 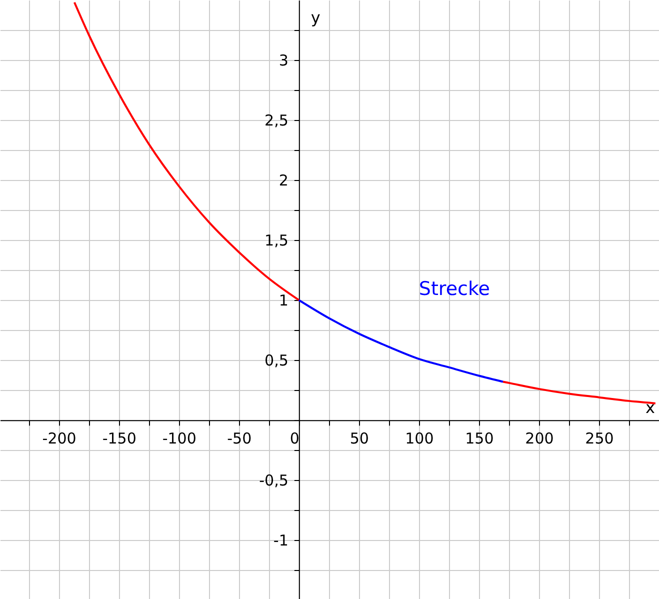 I want to click on y-tick-label: 3, so click(x=283, y=61).